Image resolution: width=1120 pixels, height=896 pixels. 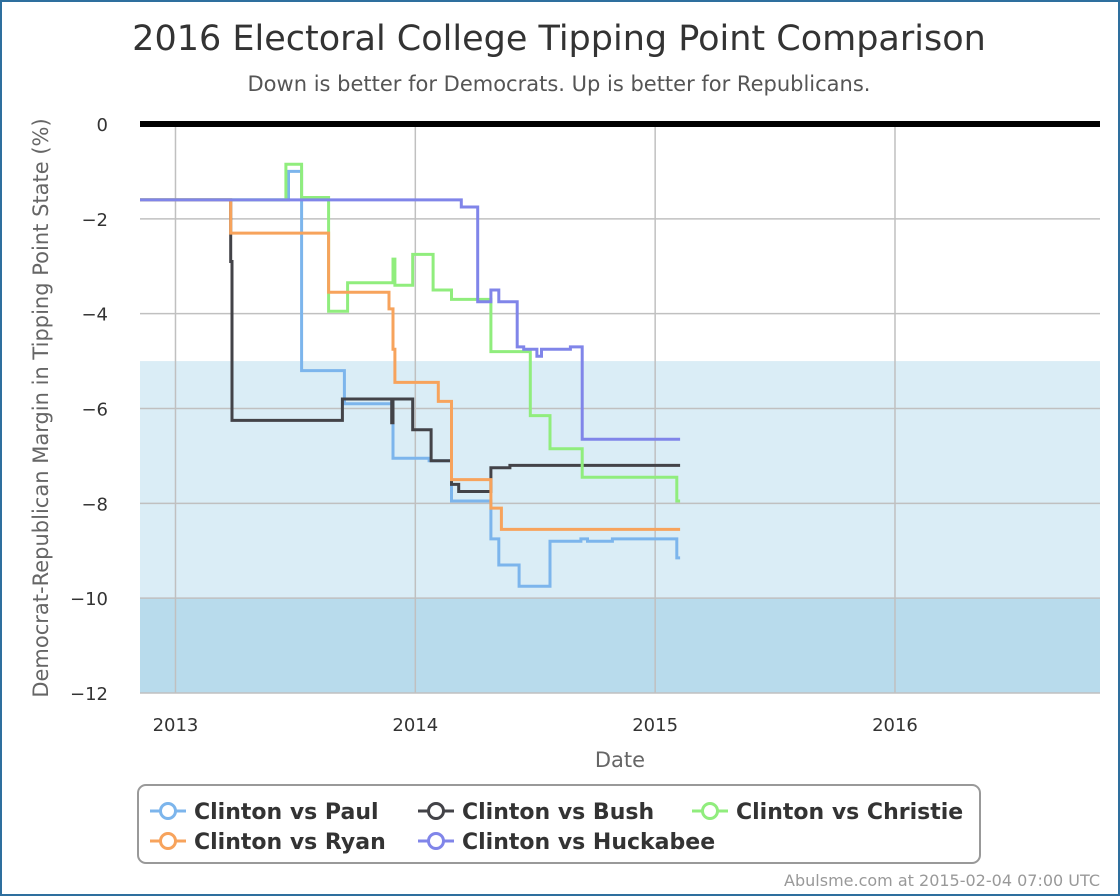 What do you see at coordinates (535, 725) in the screenshot?
I see `x-axis-ticks: 2013 2014 2015 2016` at bounding box center [535, 725].